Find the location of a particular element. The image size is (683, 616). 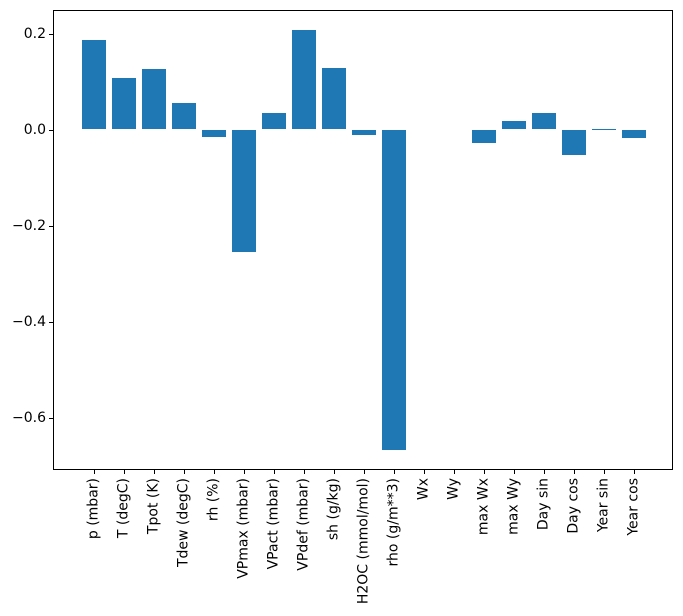

x-tick-label: VPdef (mbar) is located at coordinates (303, 524).